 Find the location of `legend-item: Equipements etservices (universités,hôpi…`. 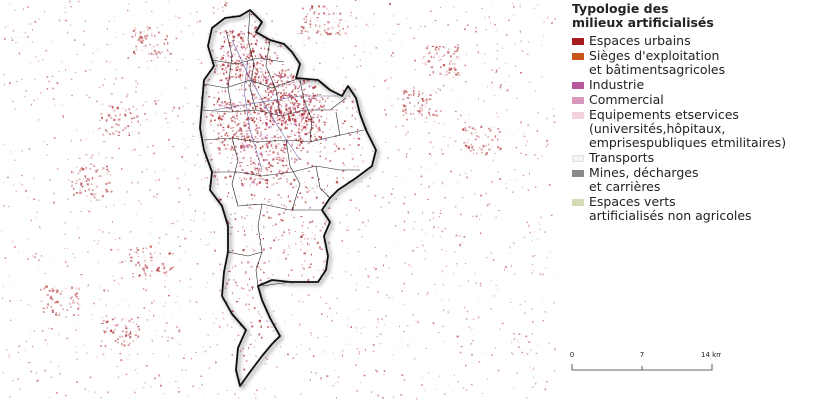

legend-item: Equipements etservices (universités,hôpi… is located at coordinates (697, 129).